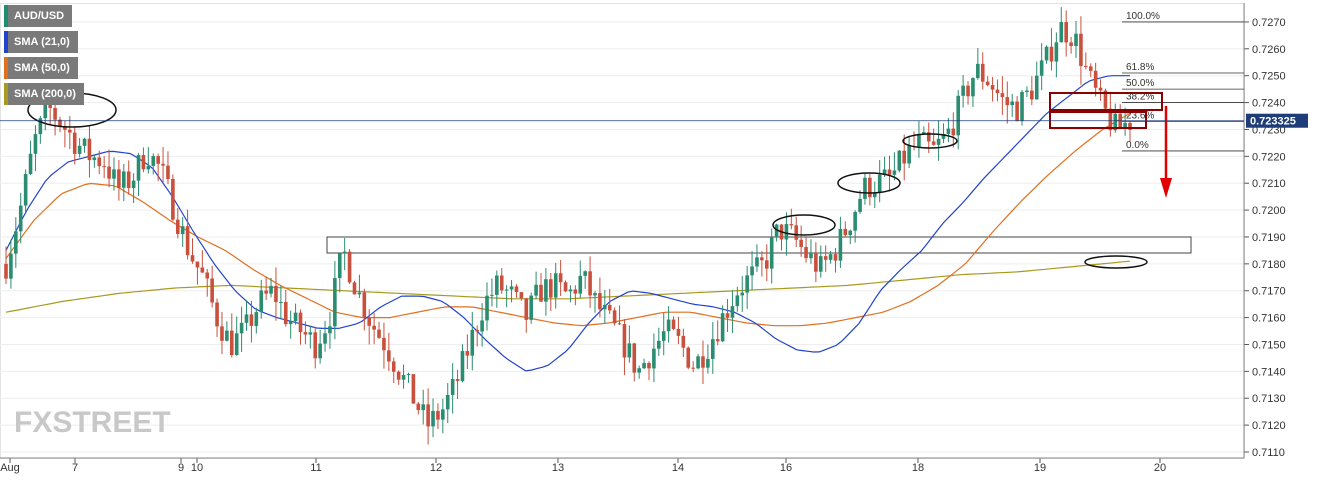  Describe the element at coordinates (38, 16) in the screenshot. I see `legend-item-audusd: AUD/USD` at that location.